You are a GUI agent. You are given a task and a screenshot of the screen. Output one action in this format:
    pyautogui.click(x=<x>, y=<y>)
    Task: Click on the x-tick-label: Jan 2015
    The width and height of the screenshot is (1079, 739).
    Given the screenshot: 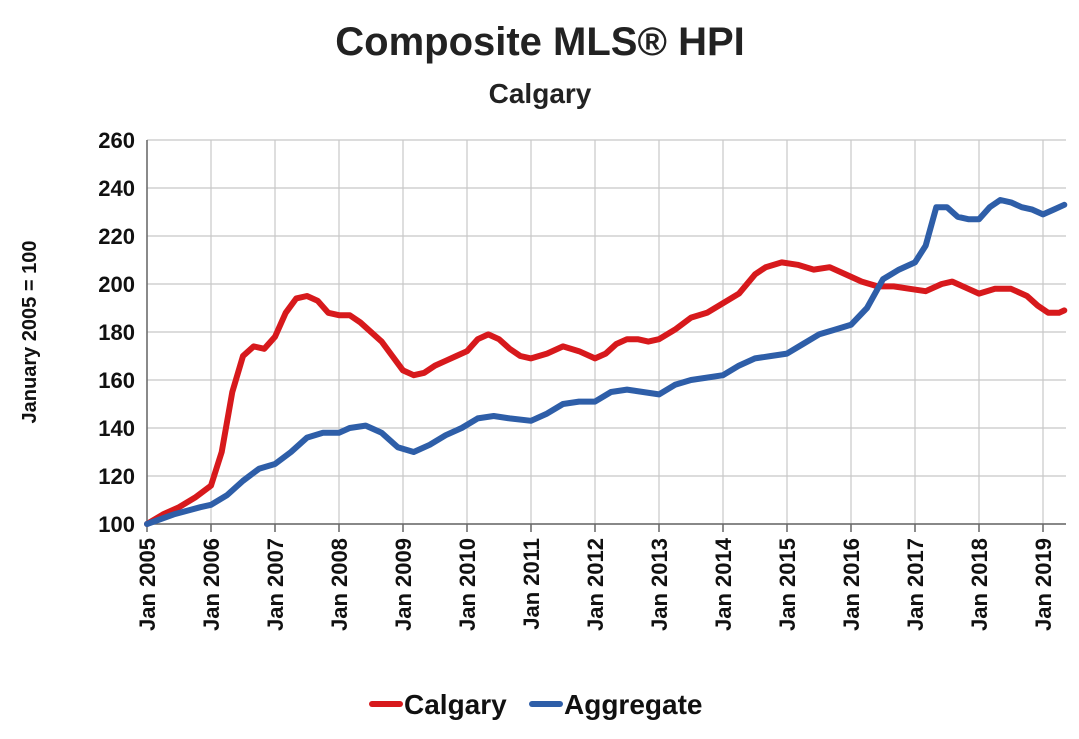 What is the action you would take?
    pyautogui.click(x=787, y=584)
    